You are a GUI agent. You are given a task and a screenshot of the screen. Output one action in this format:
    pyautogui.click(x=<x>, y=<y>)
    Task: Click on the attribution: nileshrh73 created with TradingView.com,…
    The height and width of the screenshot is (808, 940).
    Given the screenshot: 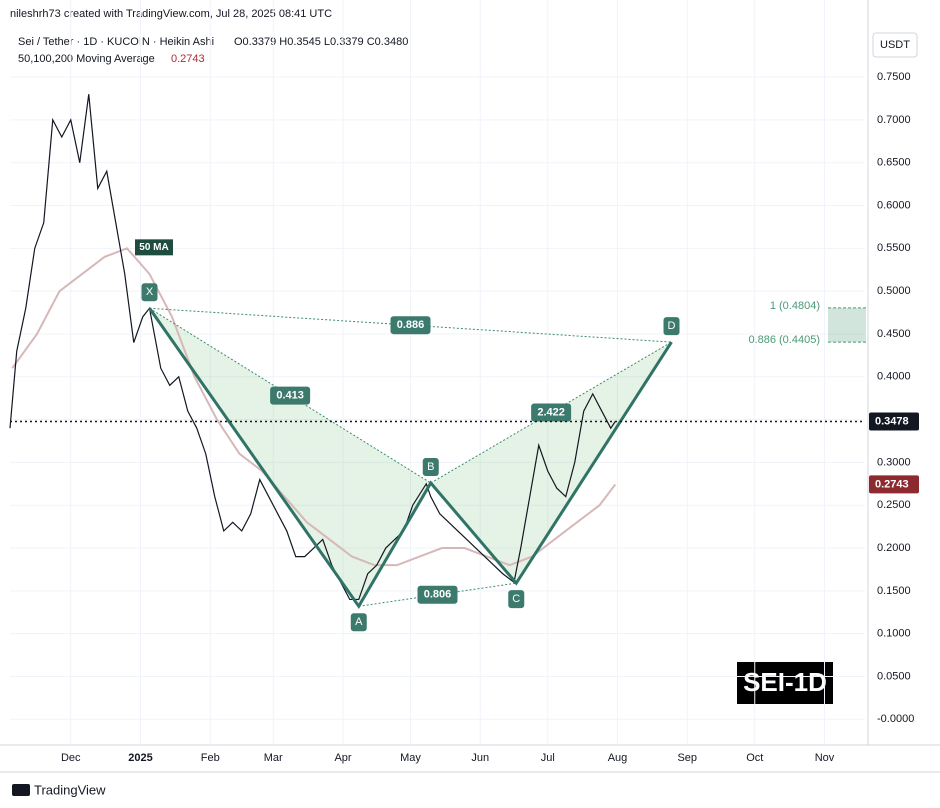 What is the action you would take?
    pyautogui.click(x=171, y=14)
    